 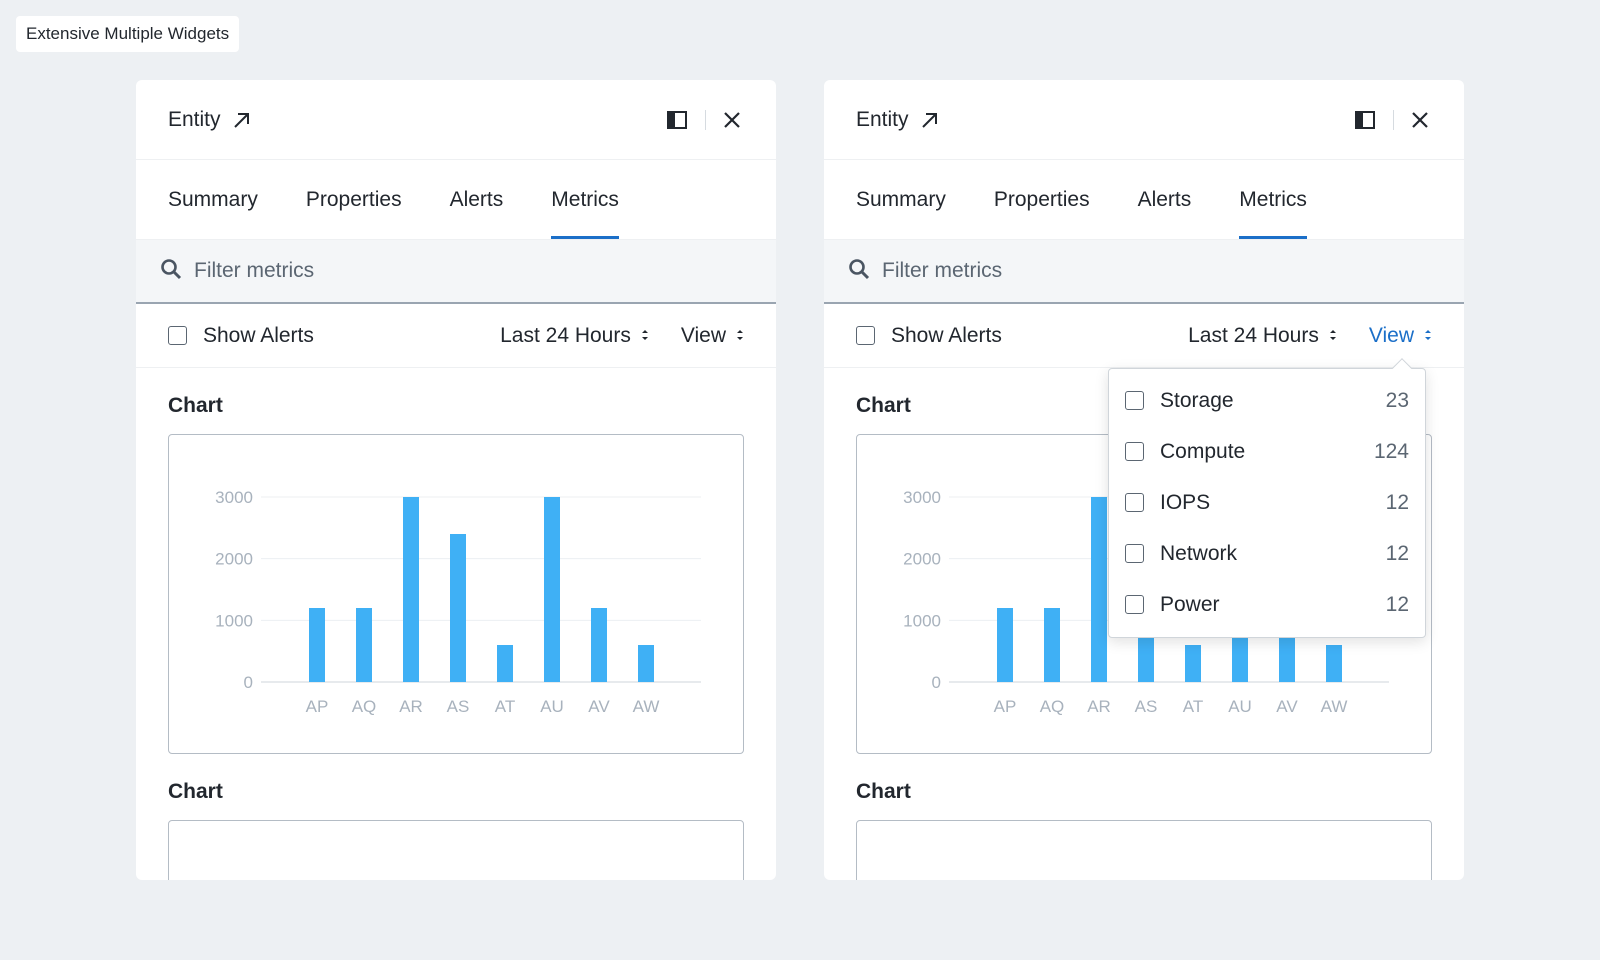 What do you see at coordinates (458, 608) in the screenshot?
I see `chart-bar-as` at bounding box center [458, 608].